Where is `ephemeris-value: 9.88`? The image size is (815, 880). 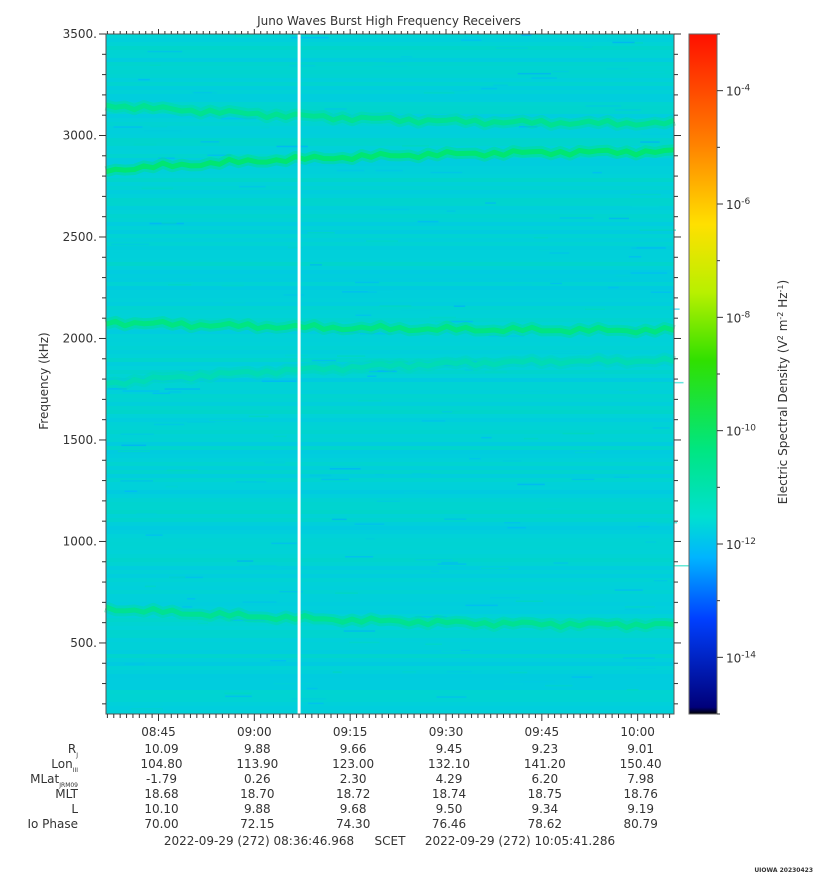 ephemeris-value: 9.88 is located at coordinates (257, 749).